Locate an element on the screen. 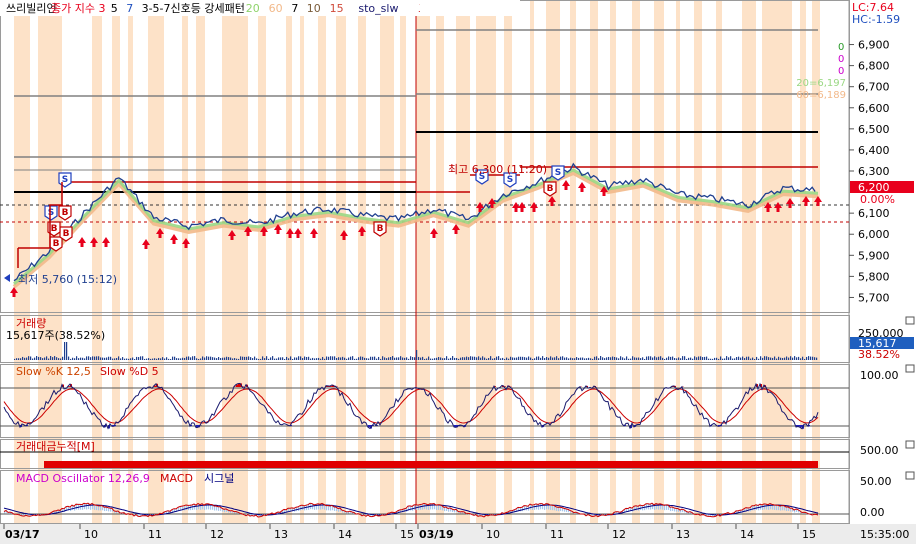 The height and width of the screenshot is (544, 916). panel-close-buttons is located at coordinates (910, 398).